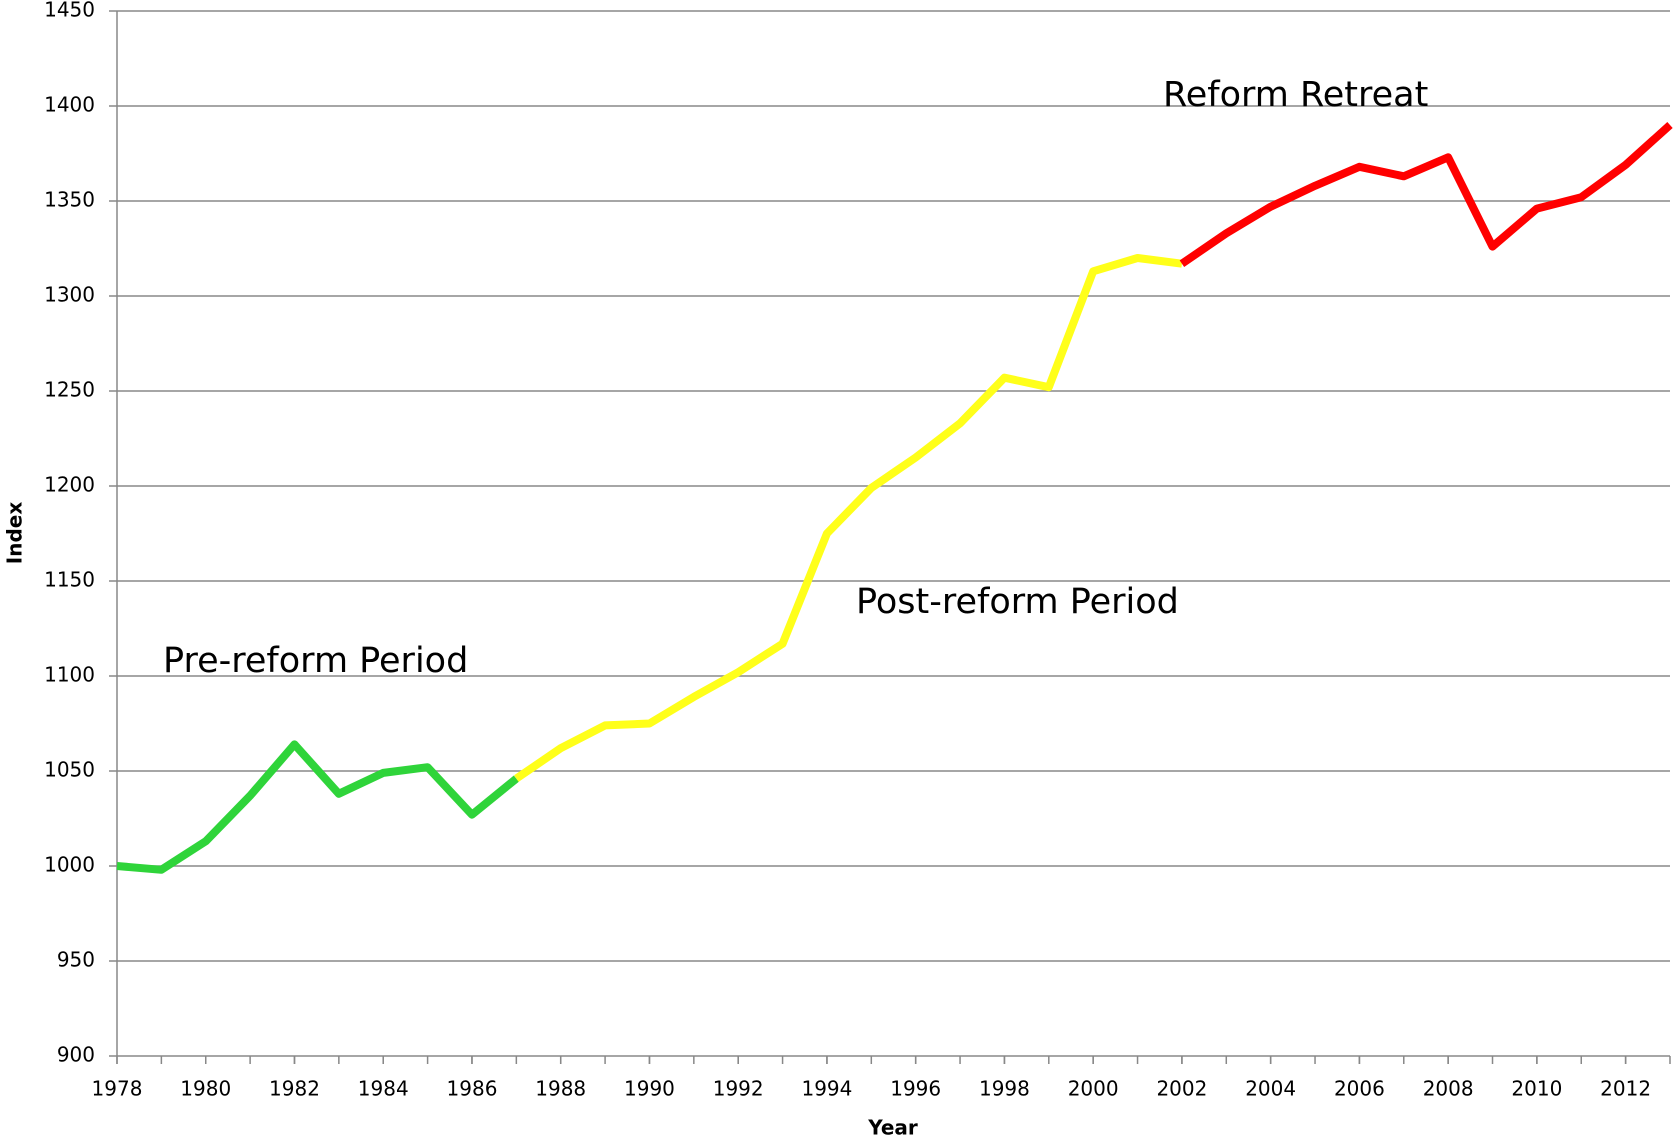 This screenshot has width=1673, height=1145. What do you see at coordinates (892, 1128) in the screenshot?
I see `x-axis-label: Year` at bounding box center [892, 1128].